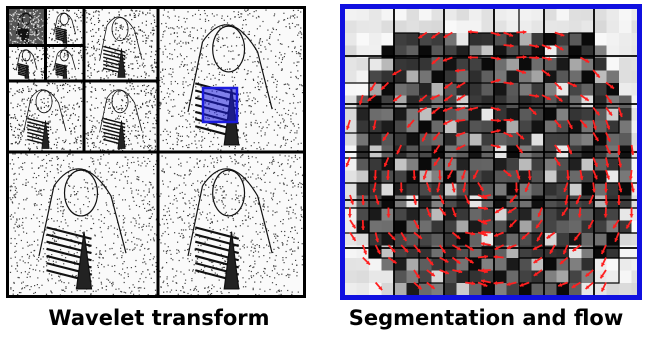 The height and width of the screenshot is (340, 650). What do you see at coordinates (220, 105) in the screenshot?
I see `highlight-block` at bounding box center [220, 105].